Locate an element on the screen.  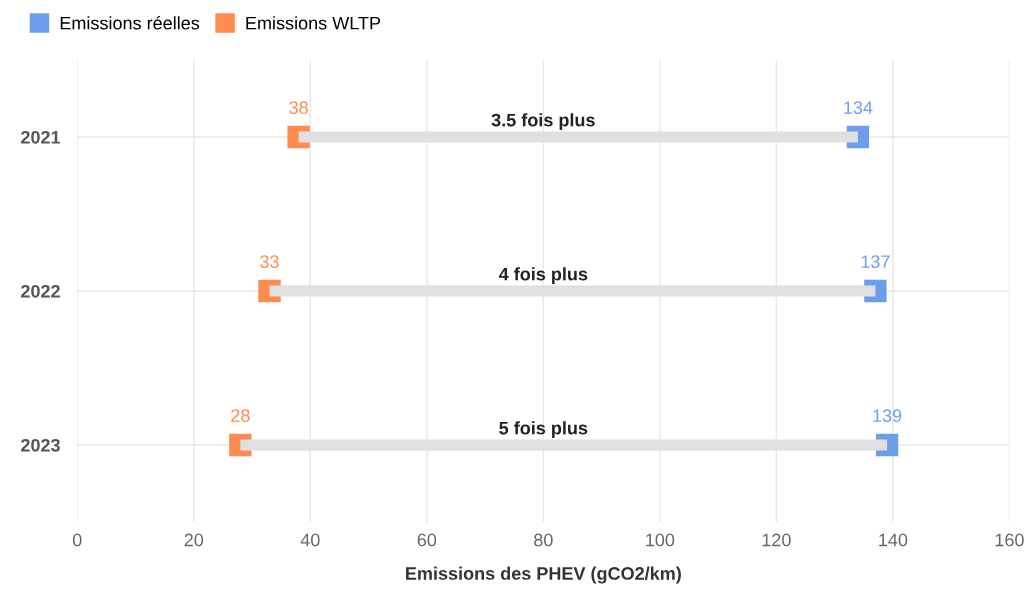
x-tick-label: 160 is located at coordinates (1009, 540).